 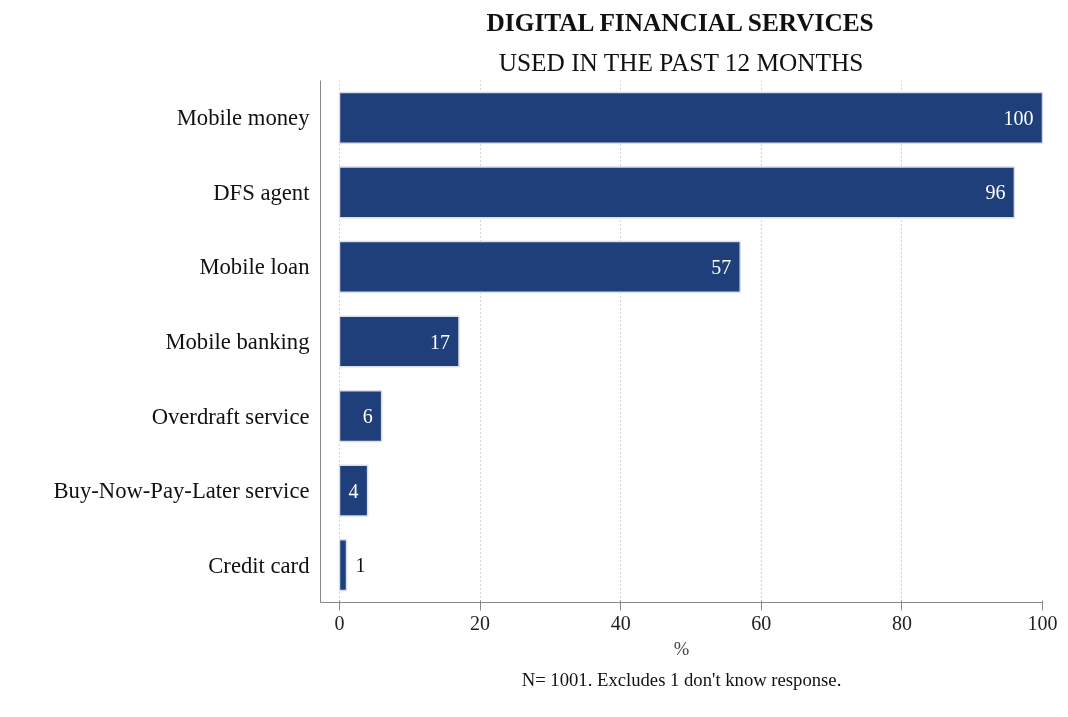 What do you see at coordinates (480, 622) in the screenshot?
I see `x-tick-label: 20` at bounding box center [480, 622].